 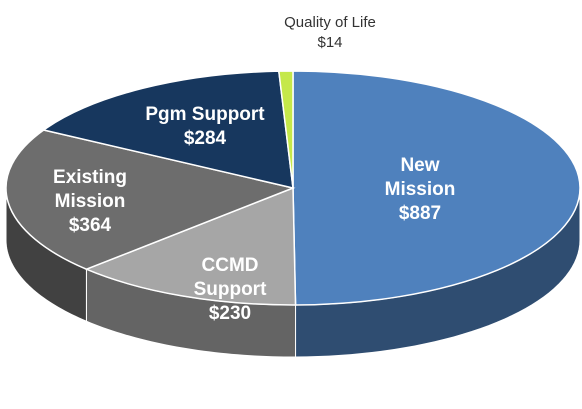 What do you see at coordinates (205, 127) in the screenshot?
I see `data-label: Pgm Support $284` at bounding box center [205, 127].